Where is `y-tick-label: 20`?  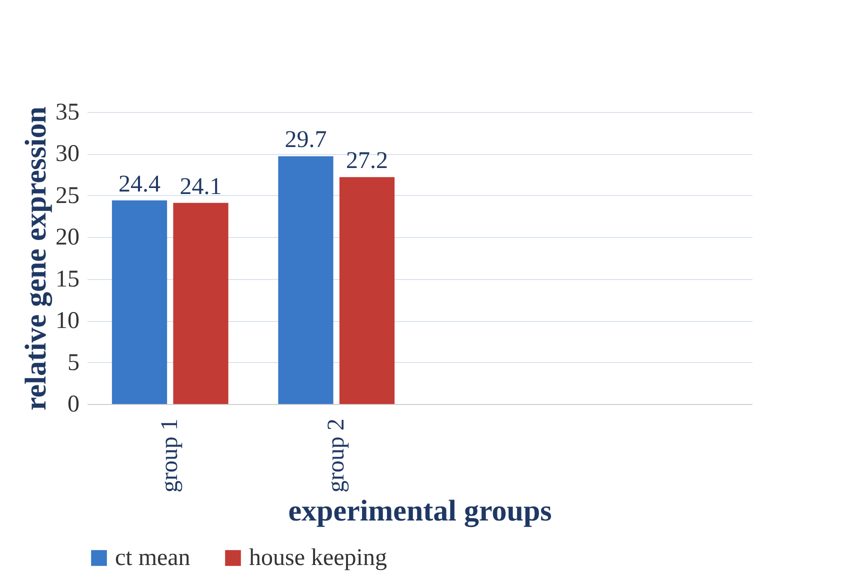
y-tick-label: 20 is located at coordinates (68, 237).